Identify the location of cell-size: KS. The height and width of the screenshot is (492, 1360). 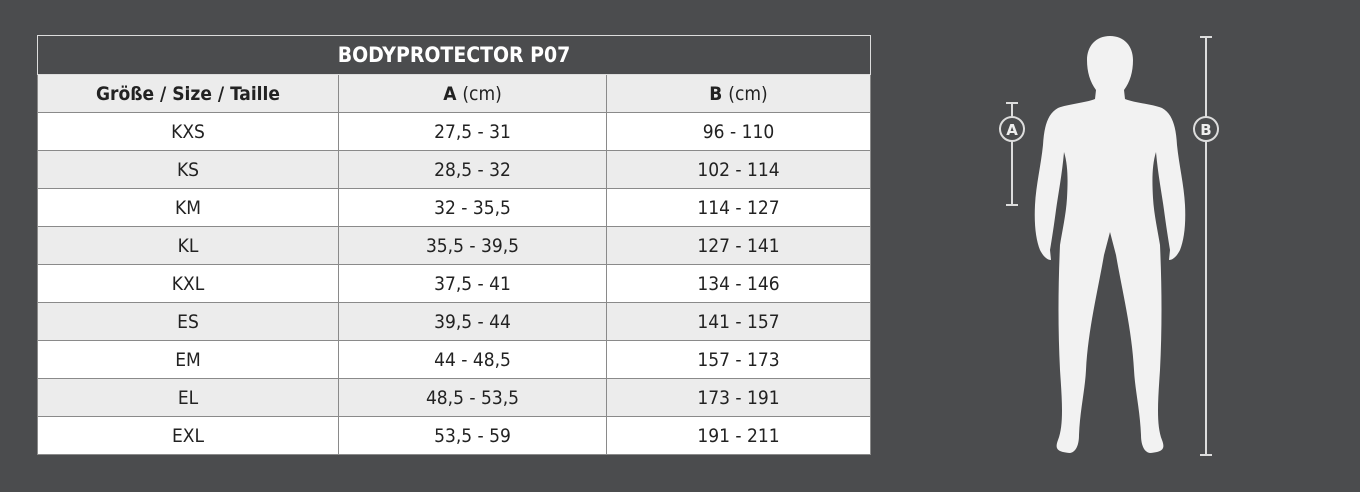
(188, 169).